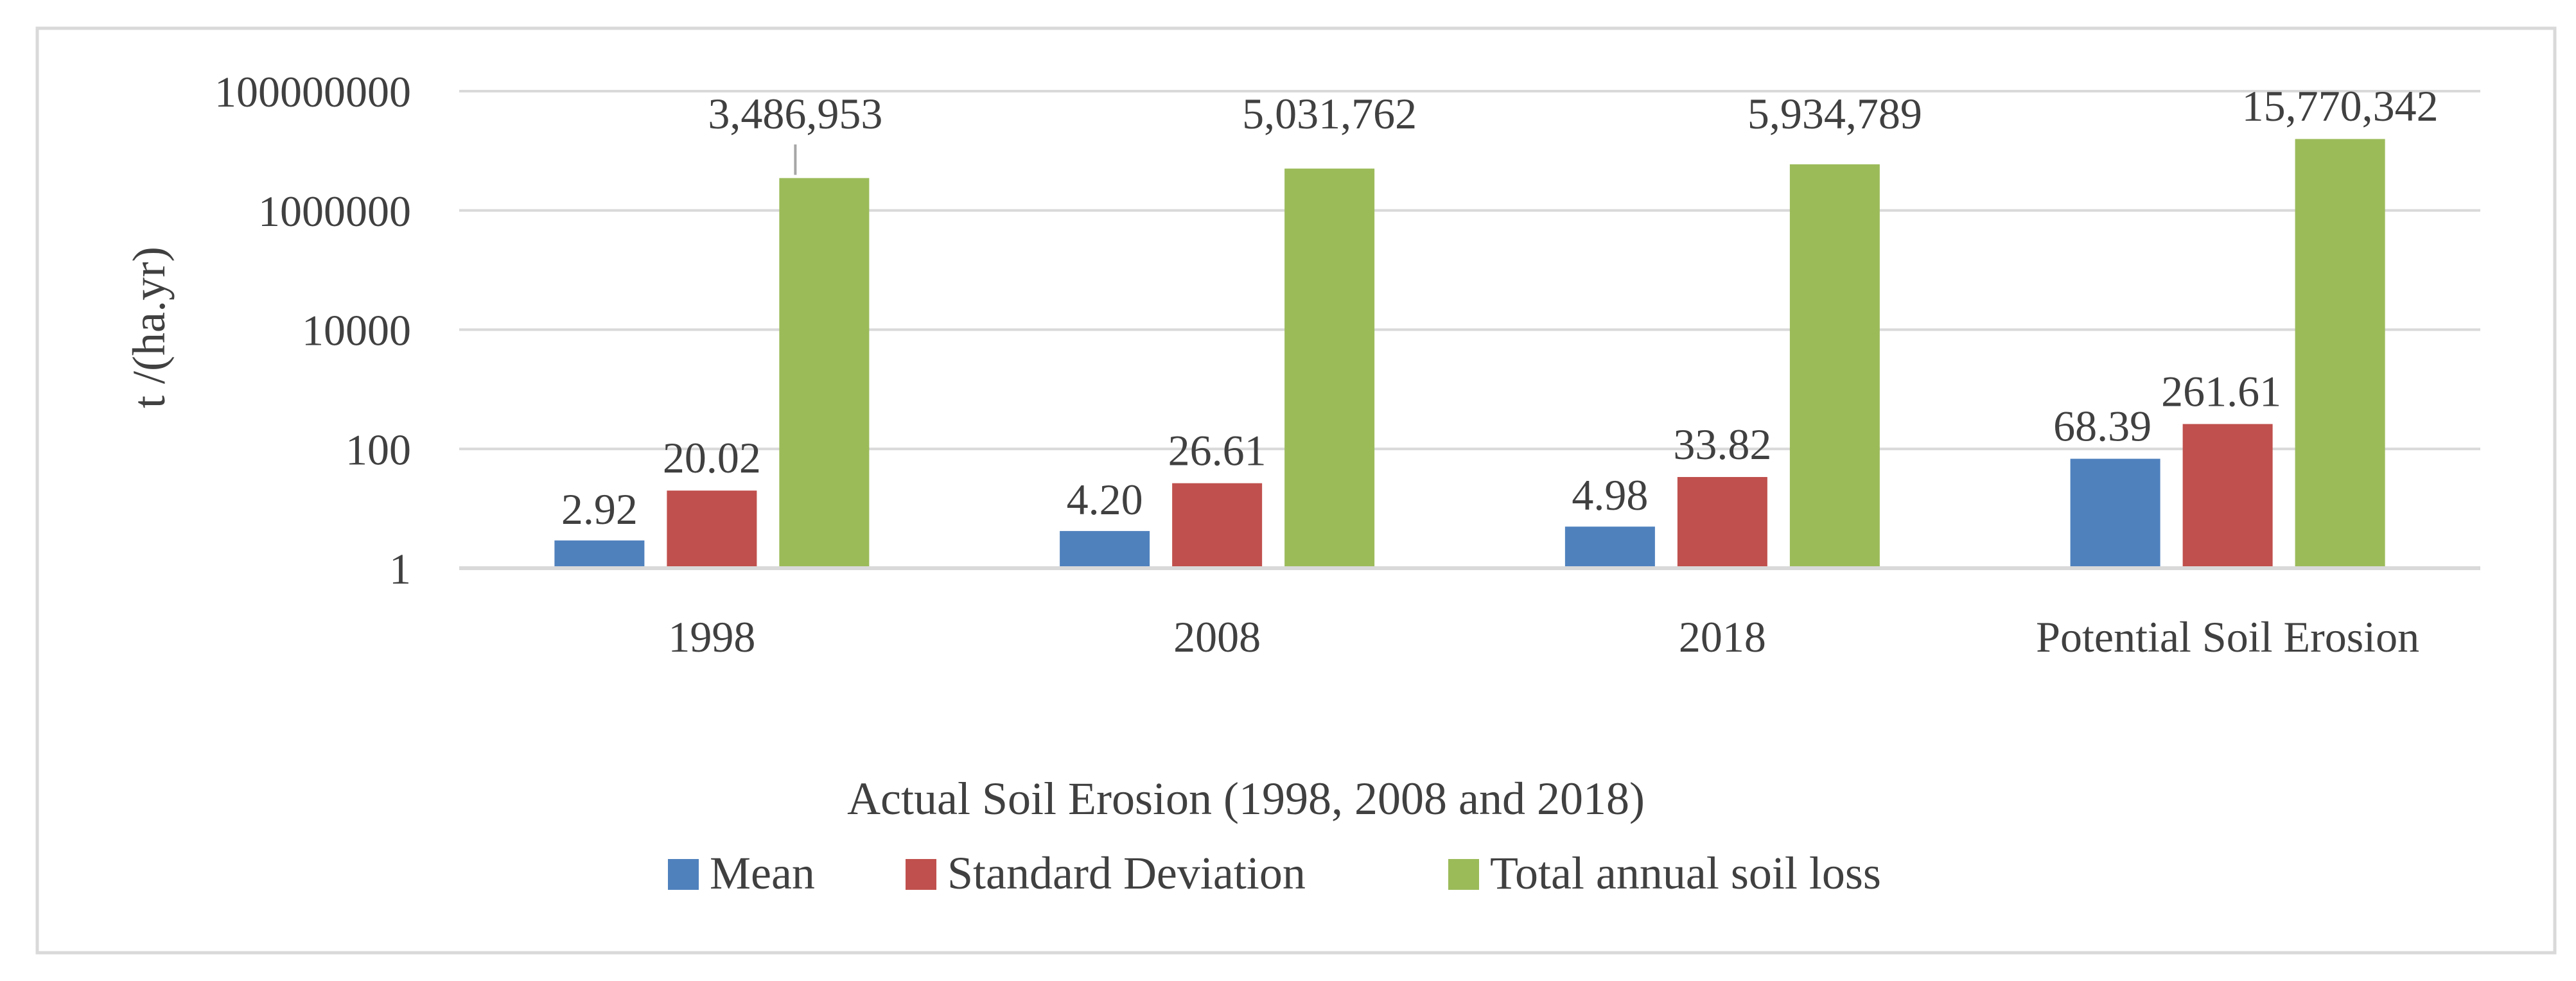  Describe the element at coordinates (711, 636) in the screenshot. I see `x-tick-label: 1998` at that location.